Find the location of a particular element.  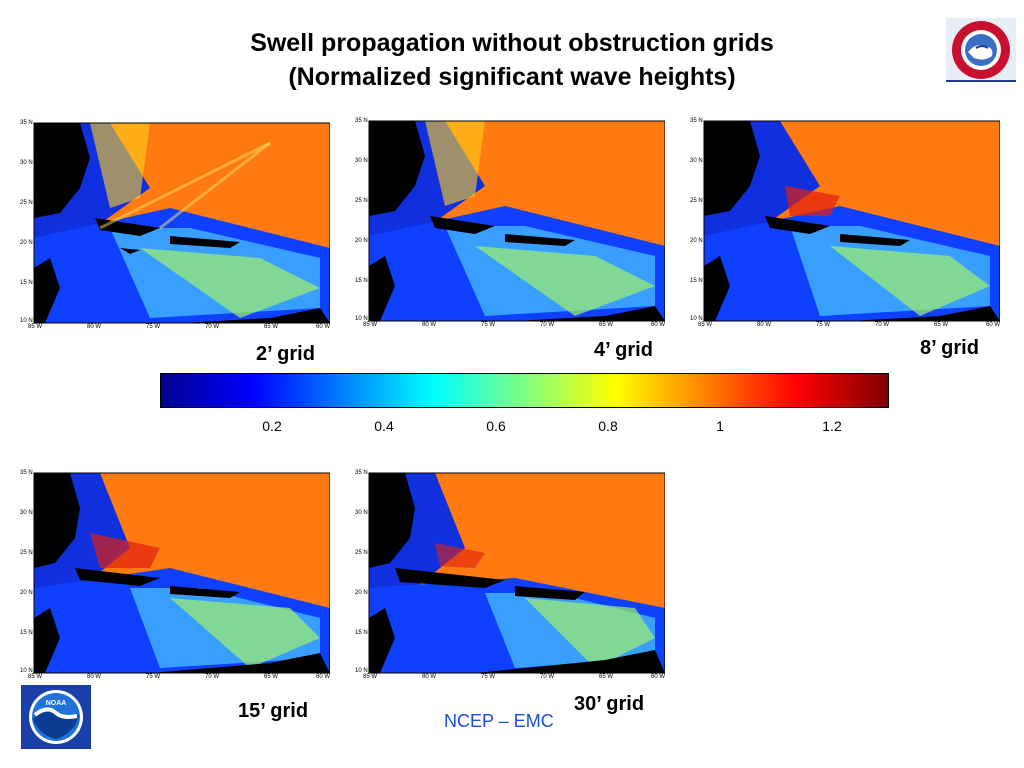

colorbar-tick: 0.4 is located at coordinates (384, 426).